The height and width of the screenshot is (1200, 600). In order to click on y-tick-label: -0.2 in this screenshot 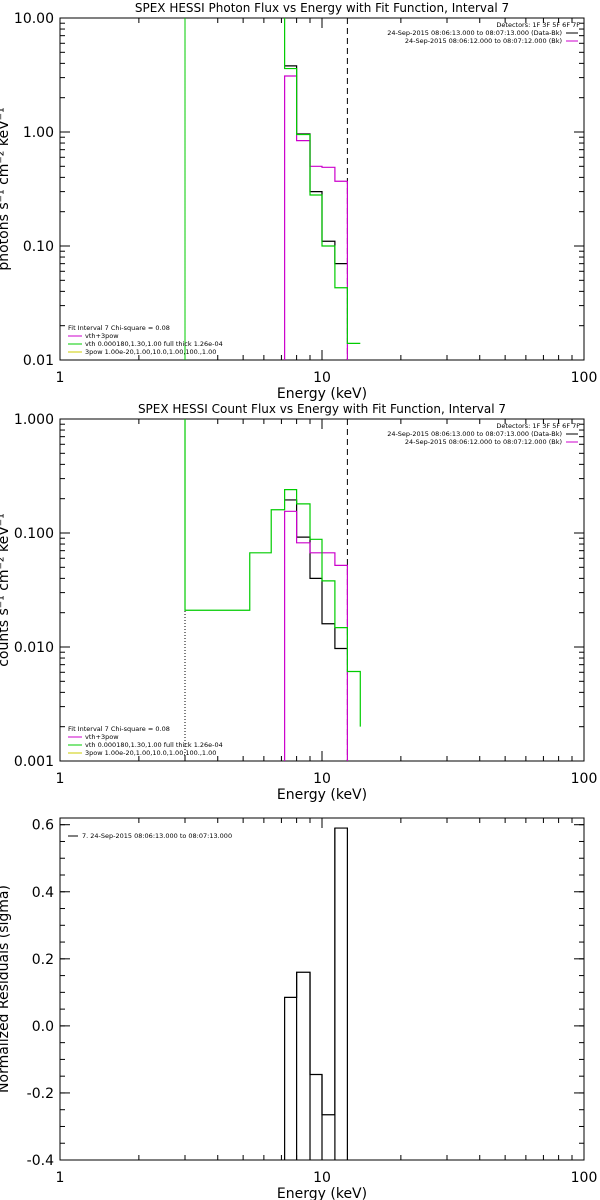, I will do `click(40, 1094)`.